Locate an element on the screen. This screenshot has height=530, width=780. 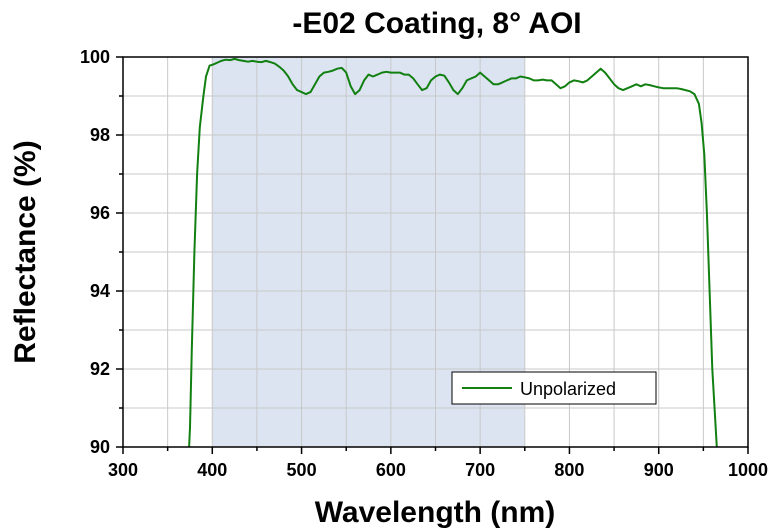
legend-label-unpolarized: Unpolarized is located at coordinates (568, 389).